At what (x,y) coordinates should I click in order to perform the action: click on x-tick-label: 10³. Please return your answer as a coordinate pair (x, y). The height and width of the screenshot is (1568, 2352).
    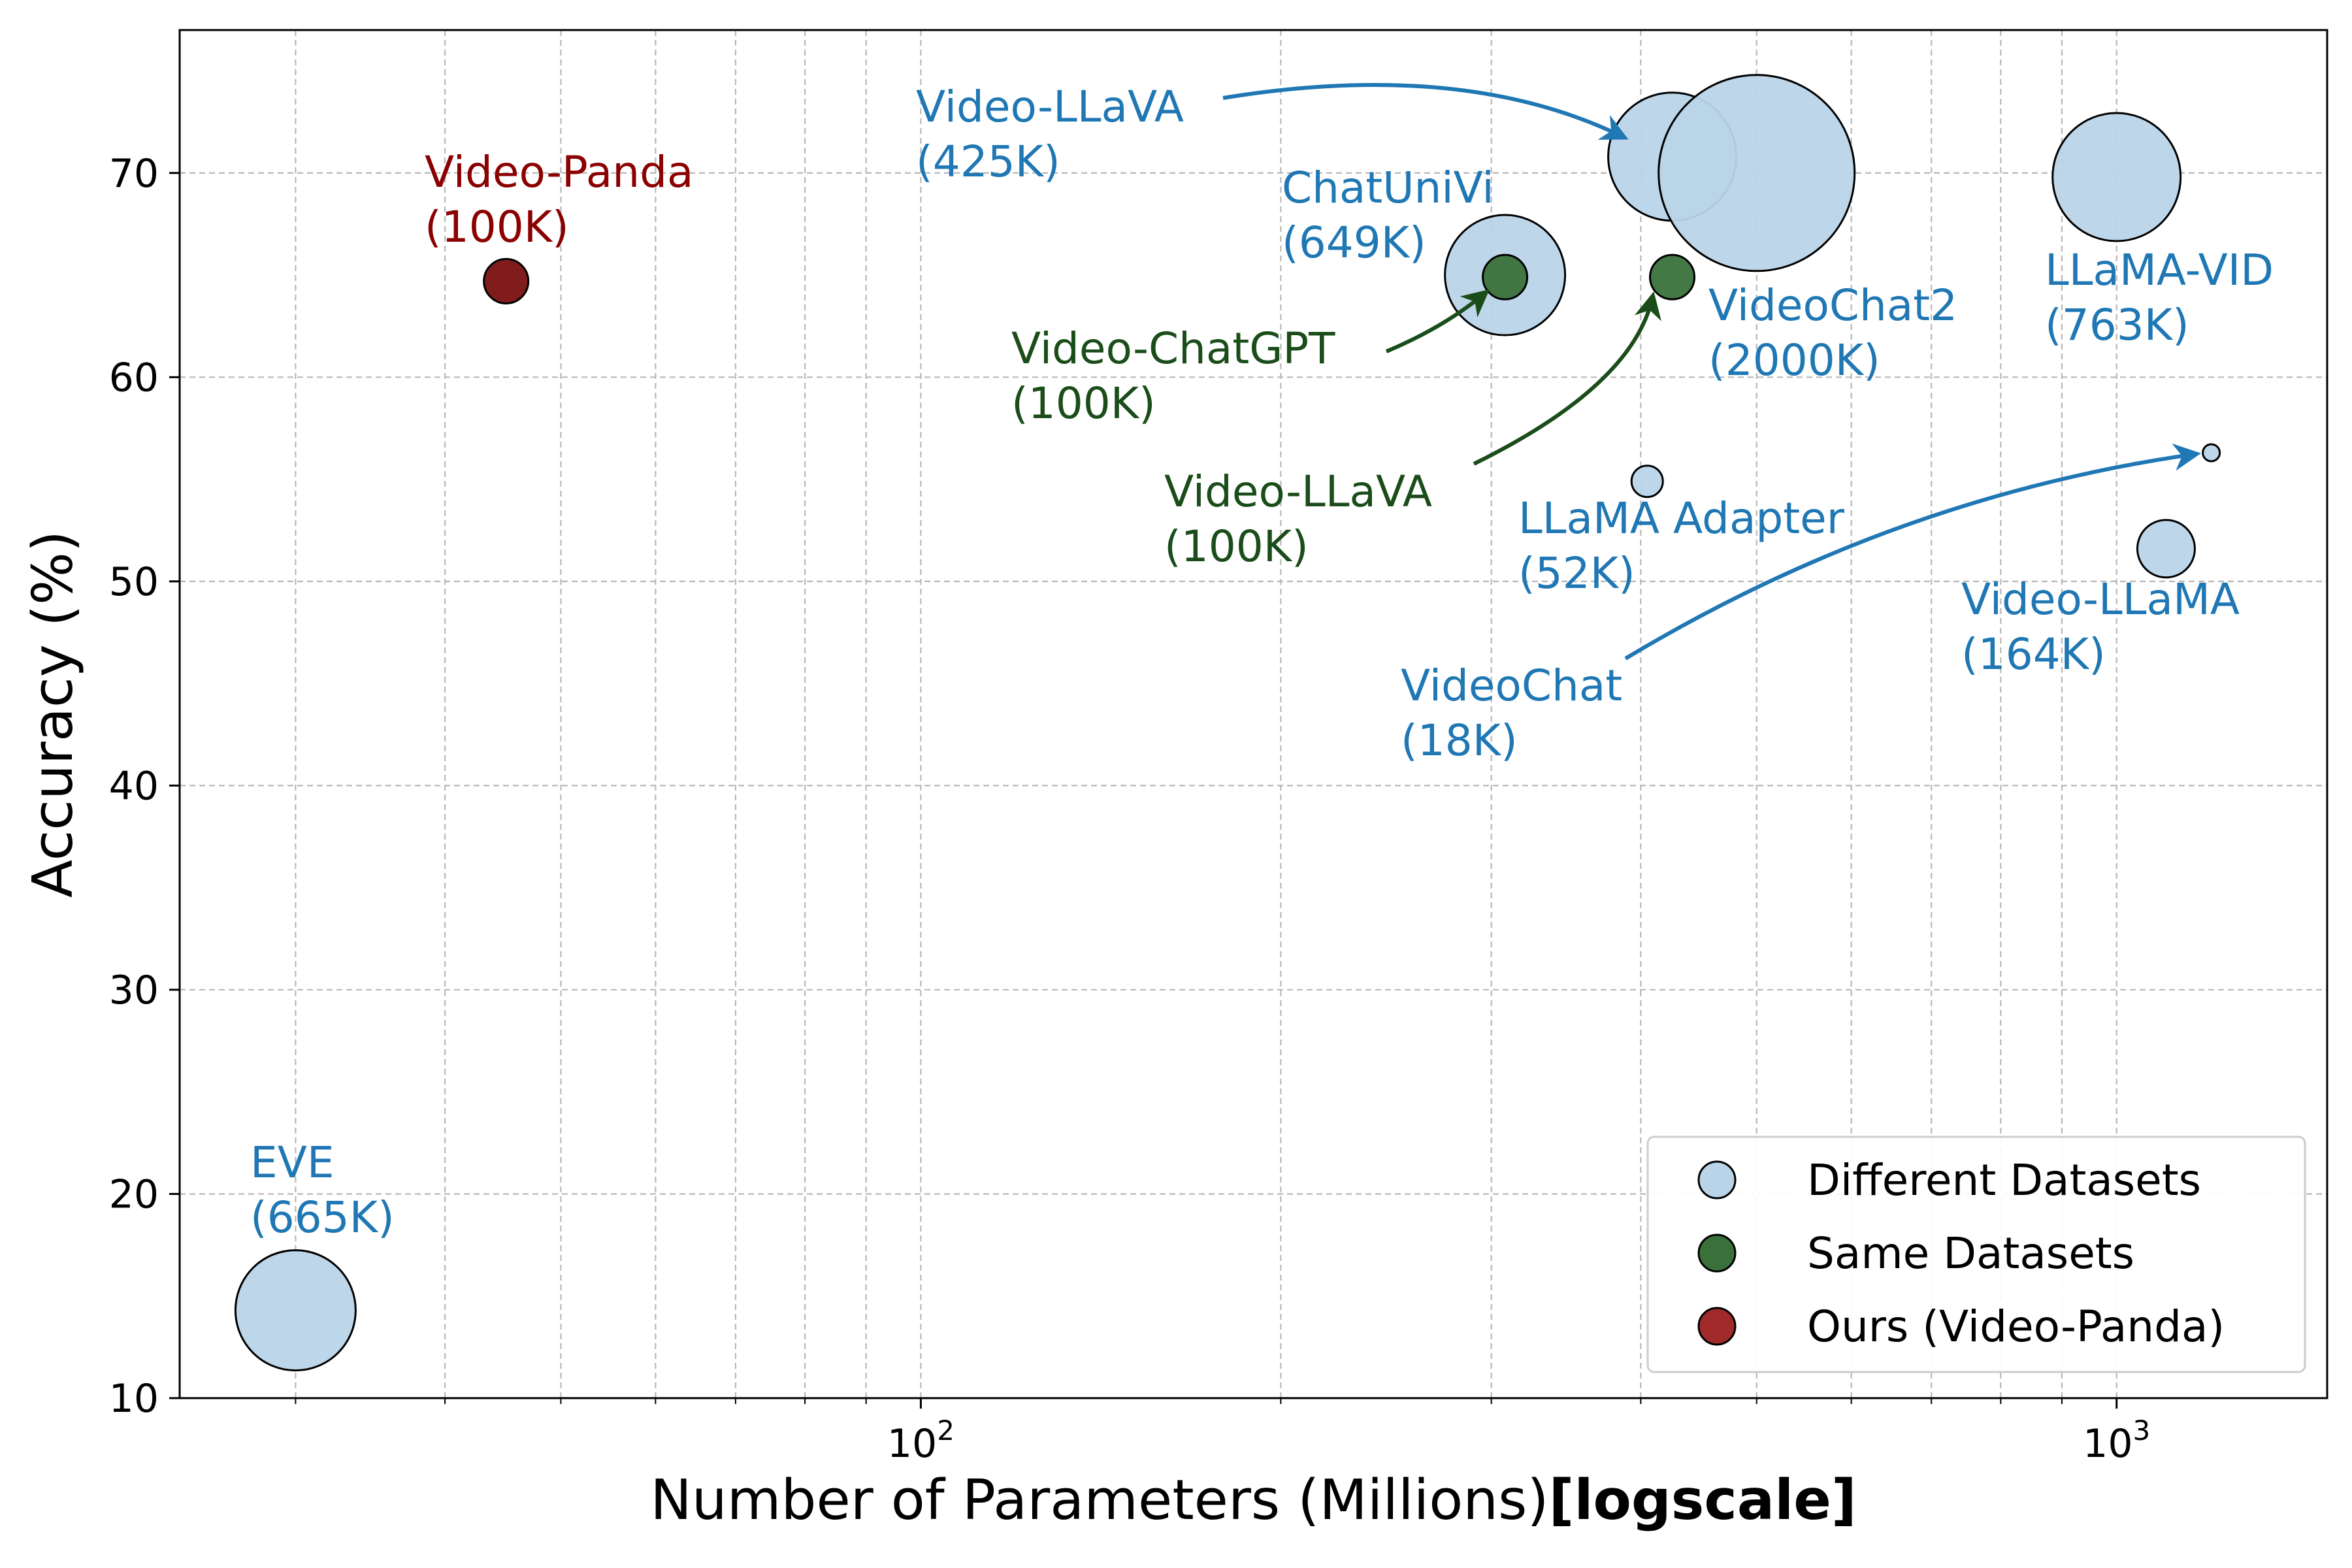
    Looking at the image, I should click on (2116, 1440).